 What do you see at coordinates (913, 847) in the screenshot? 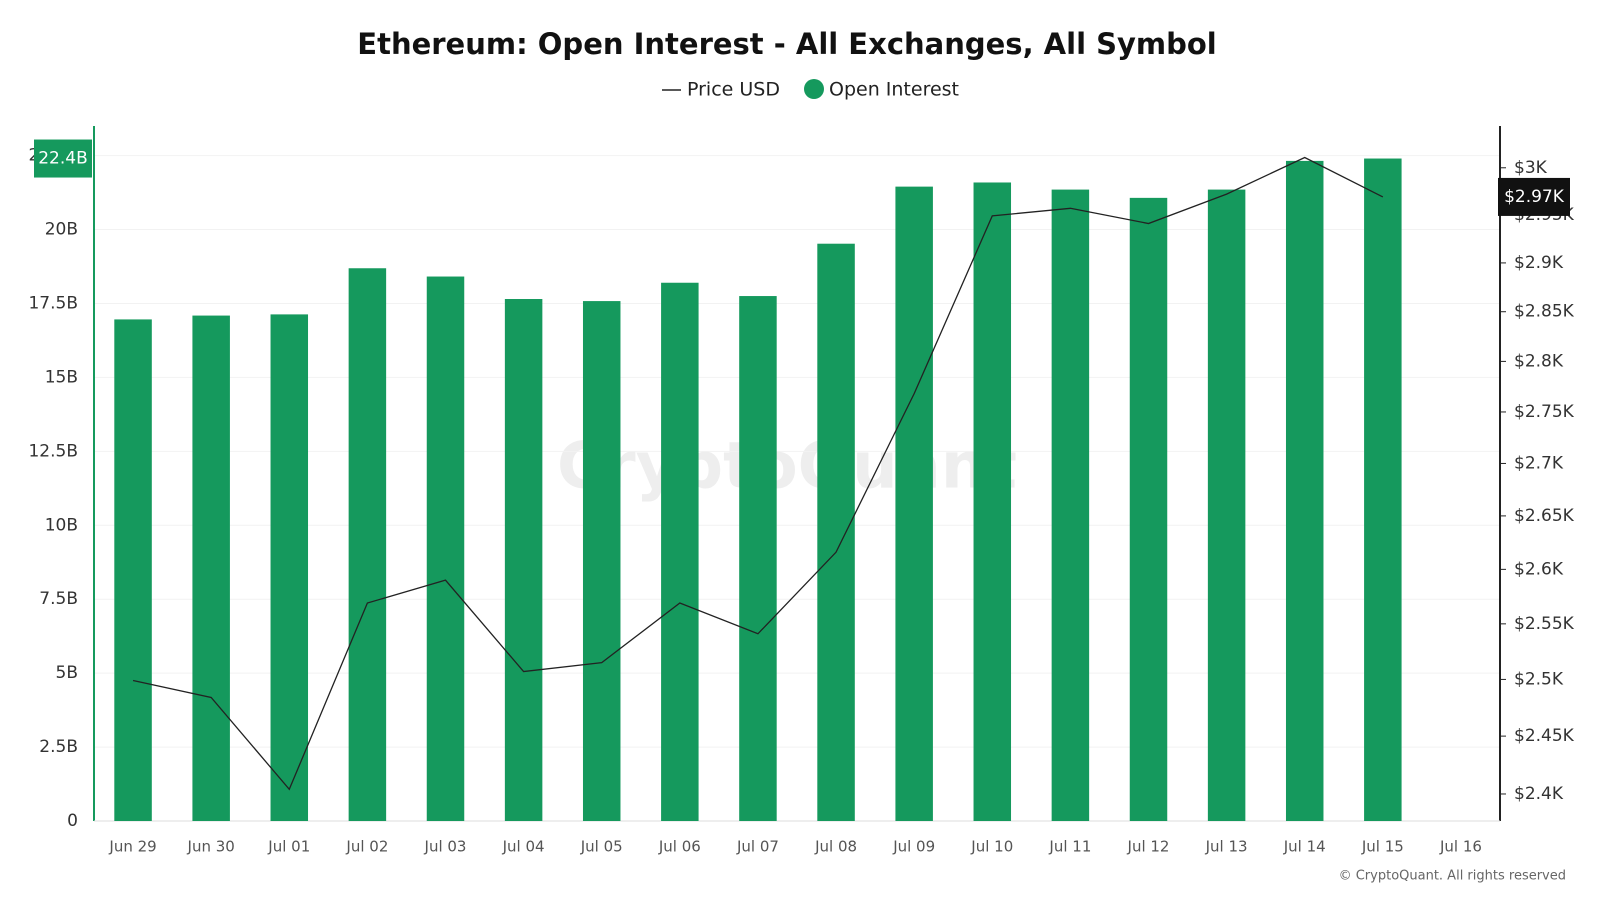
I see `x-tick-label: Jul 09` at bounding box center [913, 847].